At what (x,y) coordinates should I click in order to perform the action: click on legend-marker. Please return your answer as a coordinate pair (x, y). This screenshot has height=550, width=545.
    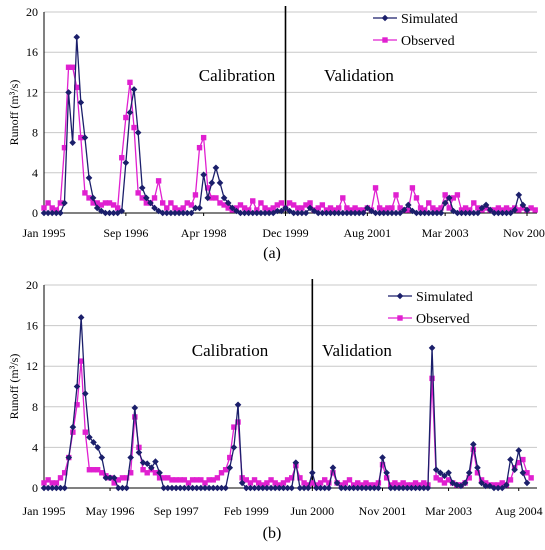
    Looking at the image, I should click on (385, 18).